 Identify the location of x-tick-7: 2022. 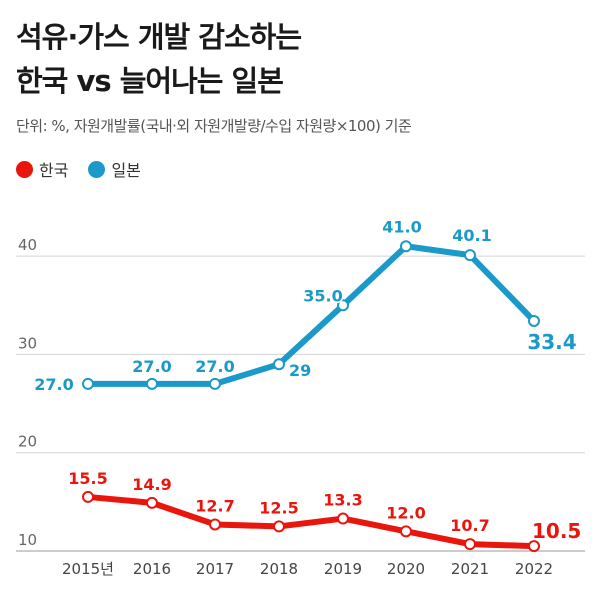
(534, 569).